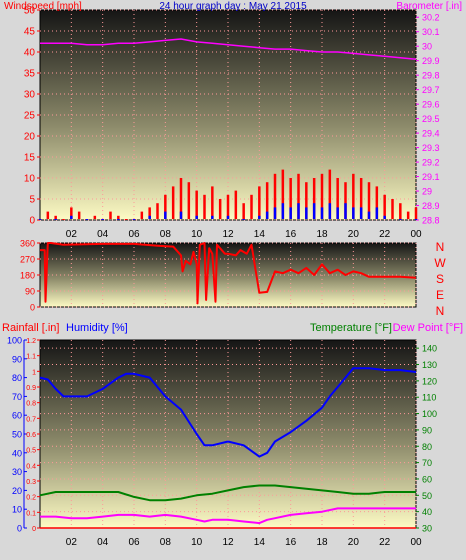  What do you see at coordinates (30, 32) in the screenshot?
I see `wind-ytick-label: 45` at bounding box center [30, 32].